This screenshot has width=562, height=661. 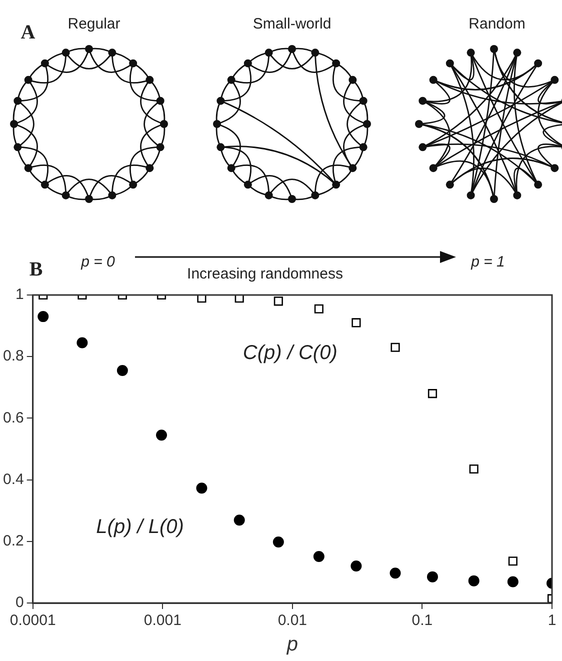 I want to click on text: Small-world, so click(x=292, y=24).